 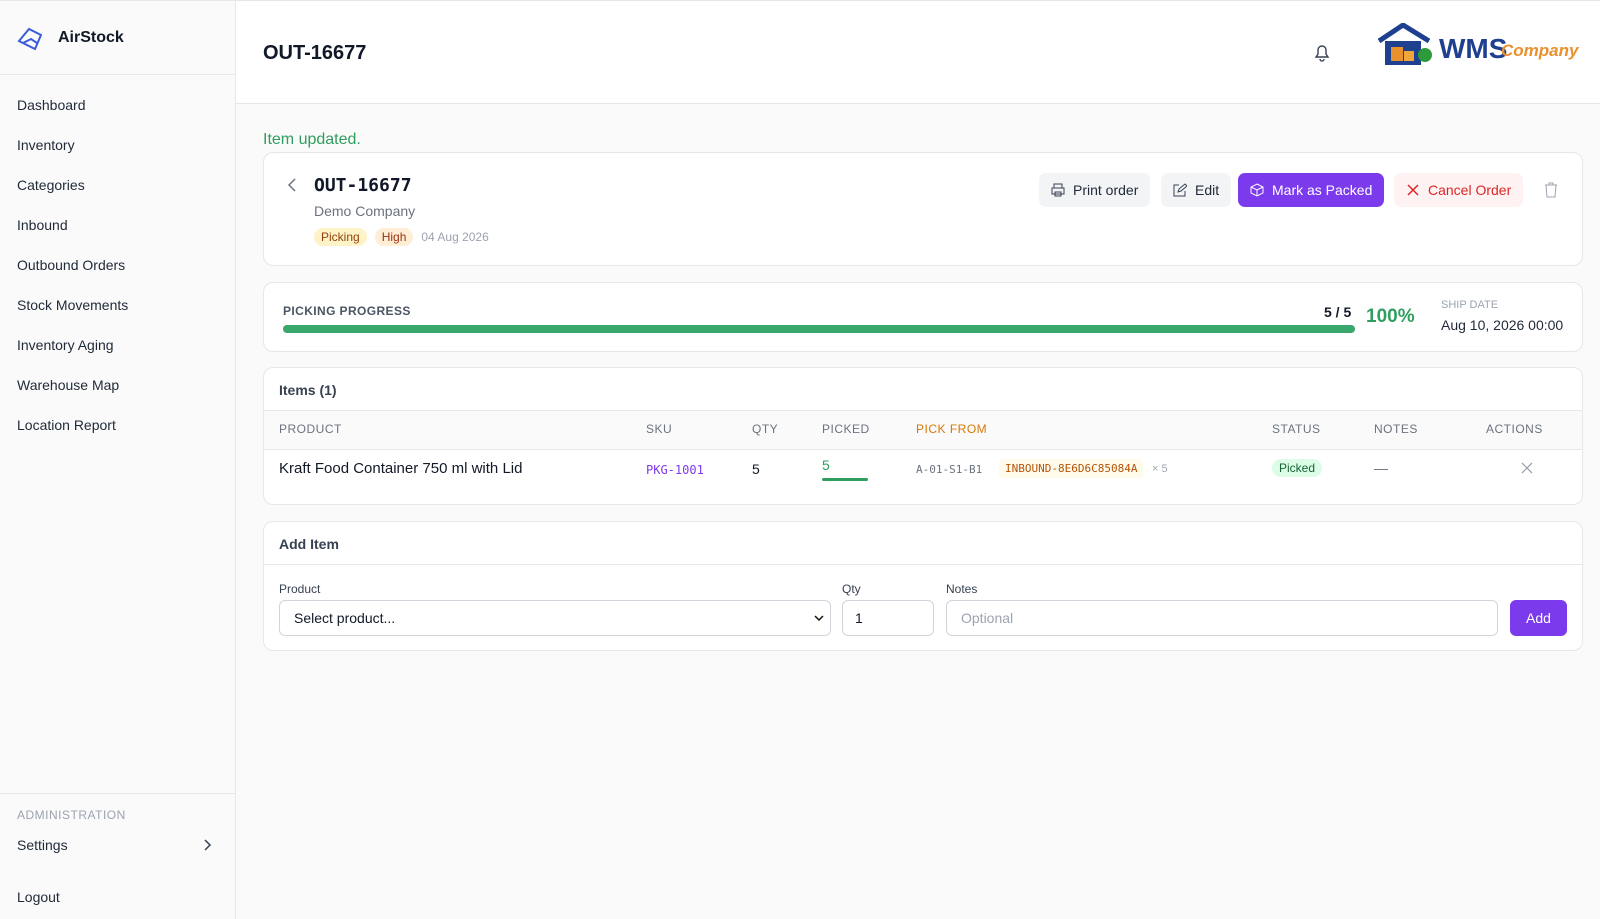 I want to click on print-icon, so click(x=1058, y=190).